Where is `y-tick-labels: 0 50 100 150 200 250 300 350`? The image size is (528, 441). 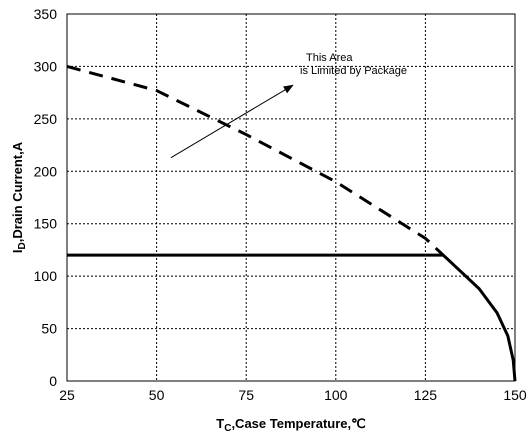 y-tick-labels: 0 50 100 150 200 250 300 350 is located at coordinates (46, 197).